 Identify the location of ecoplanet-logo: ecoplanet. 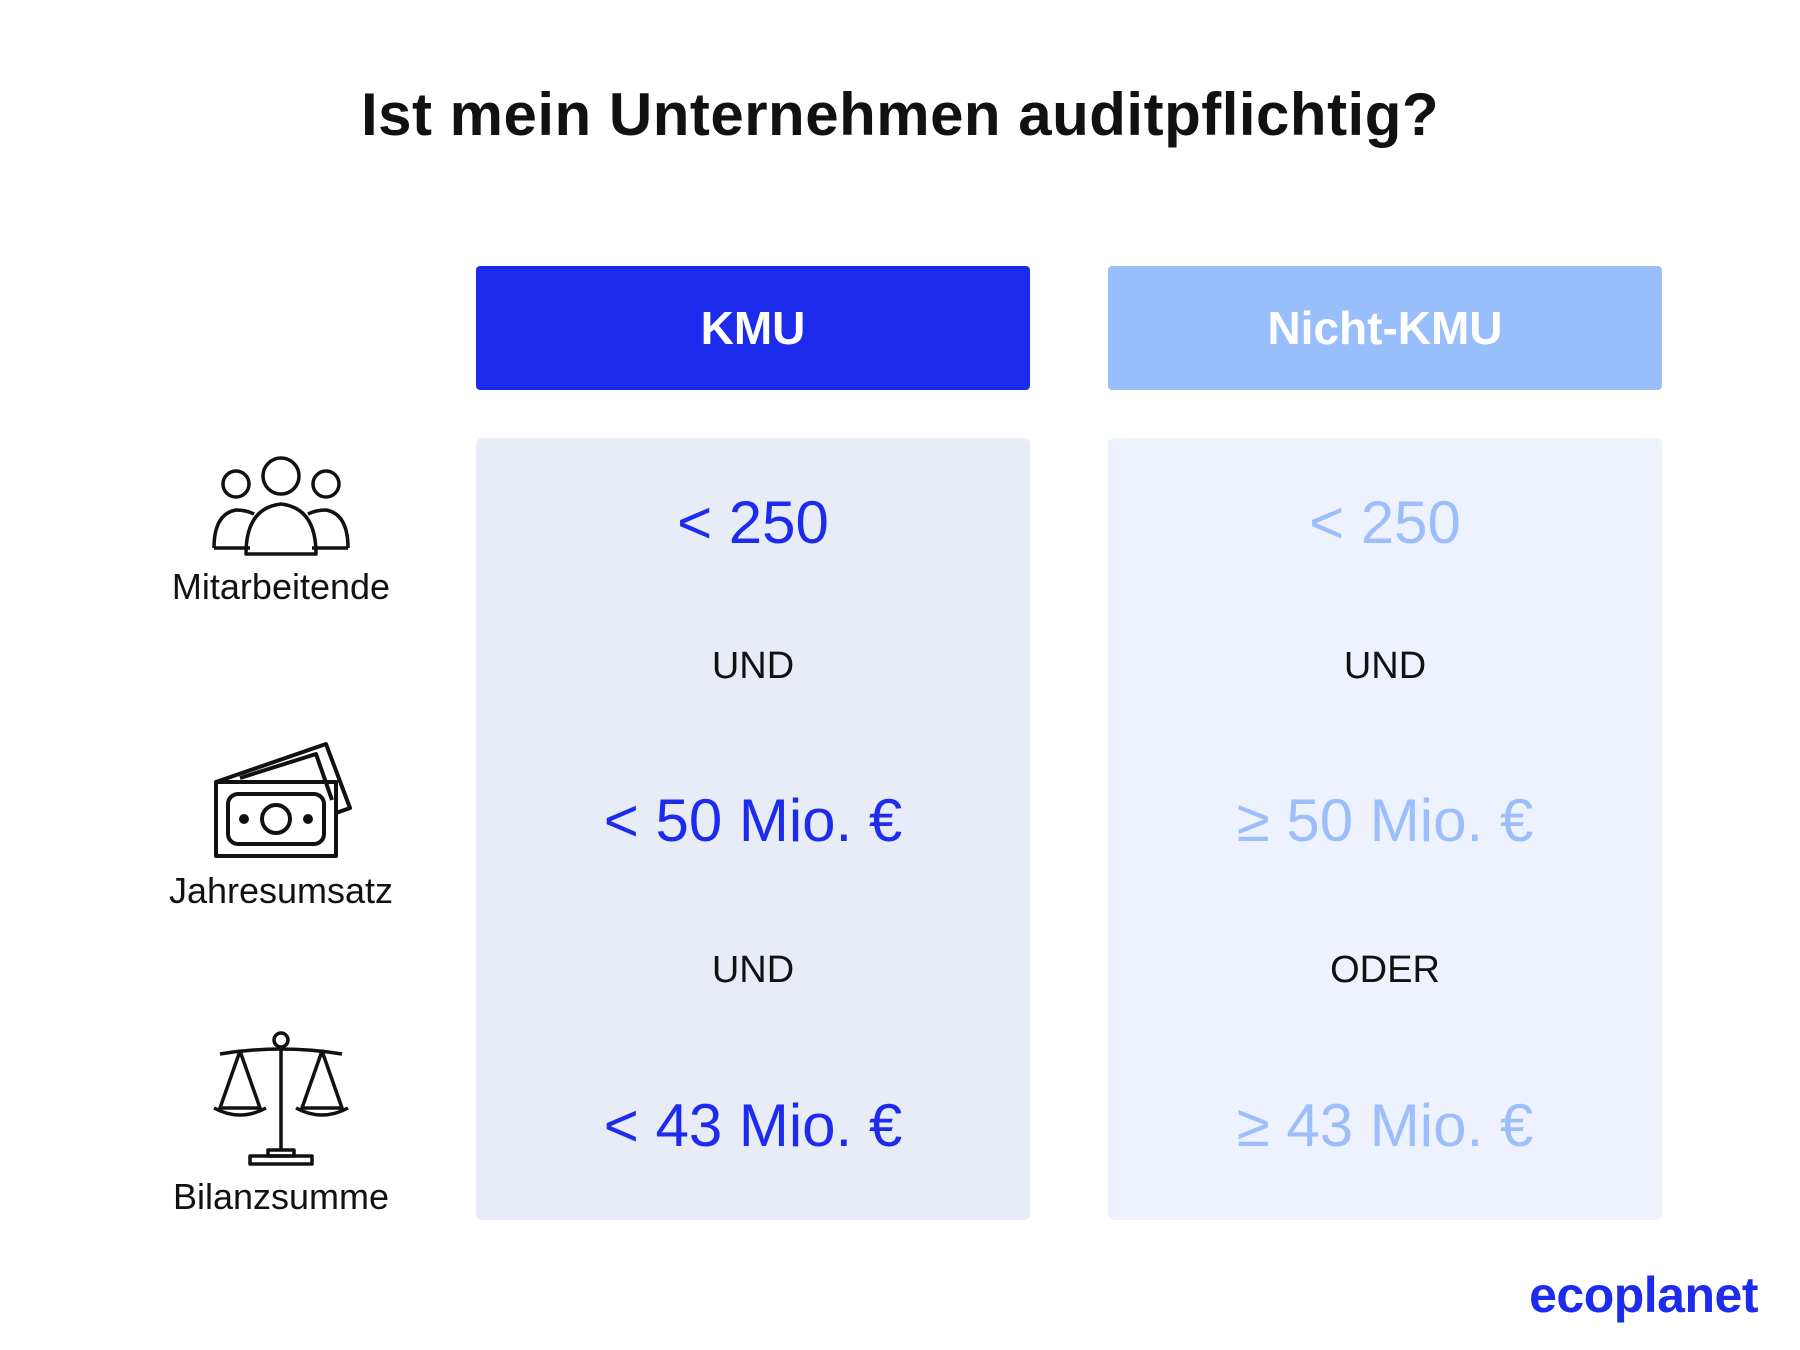
(1643, 1295).